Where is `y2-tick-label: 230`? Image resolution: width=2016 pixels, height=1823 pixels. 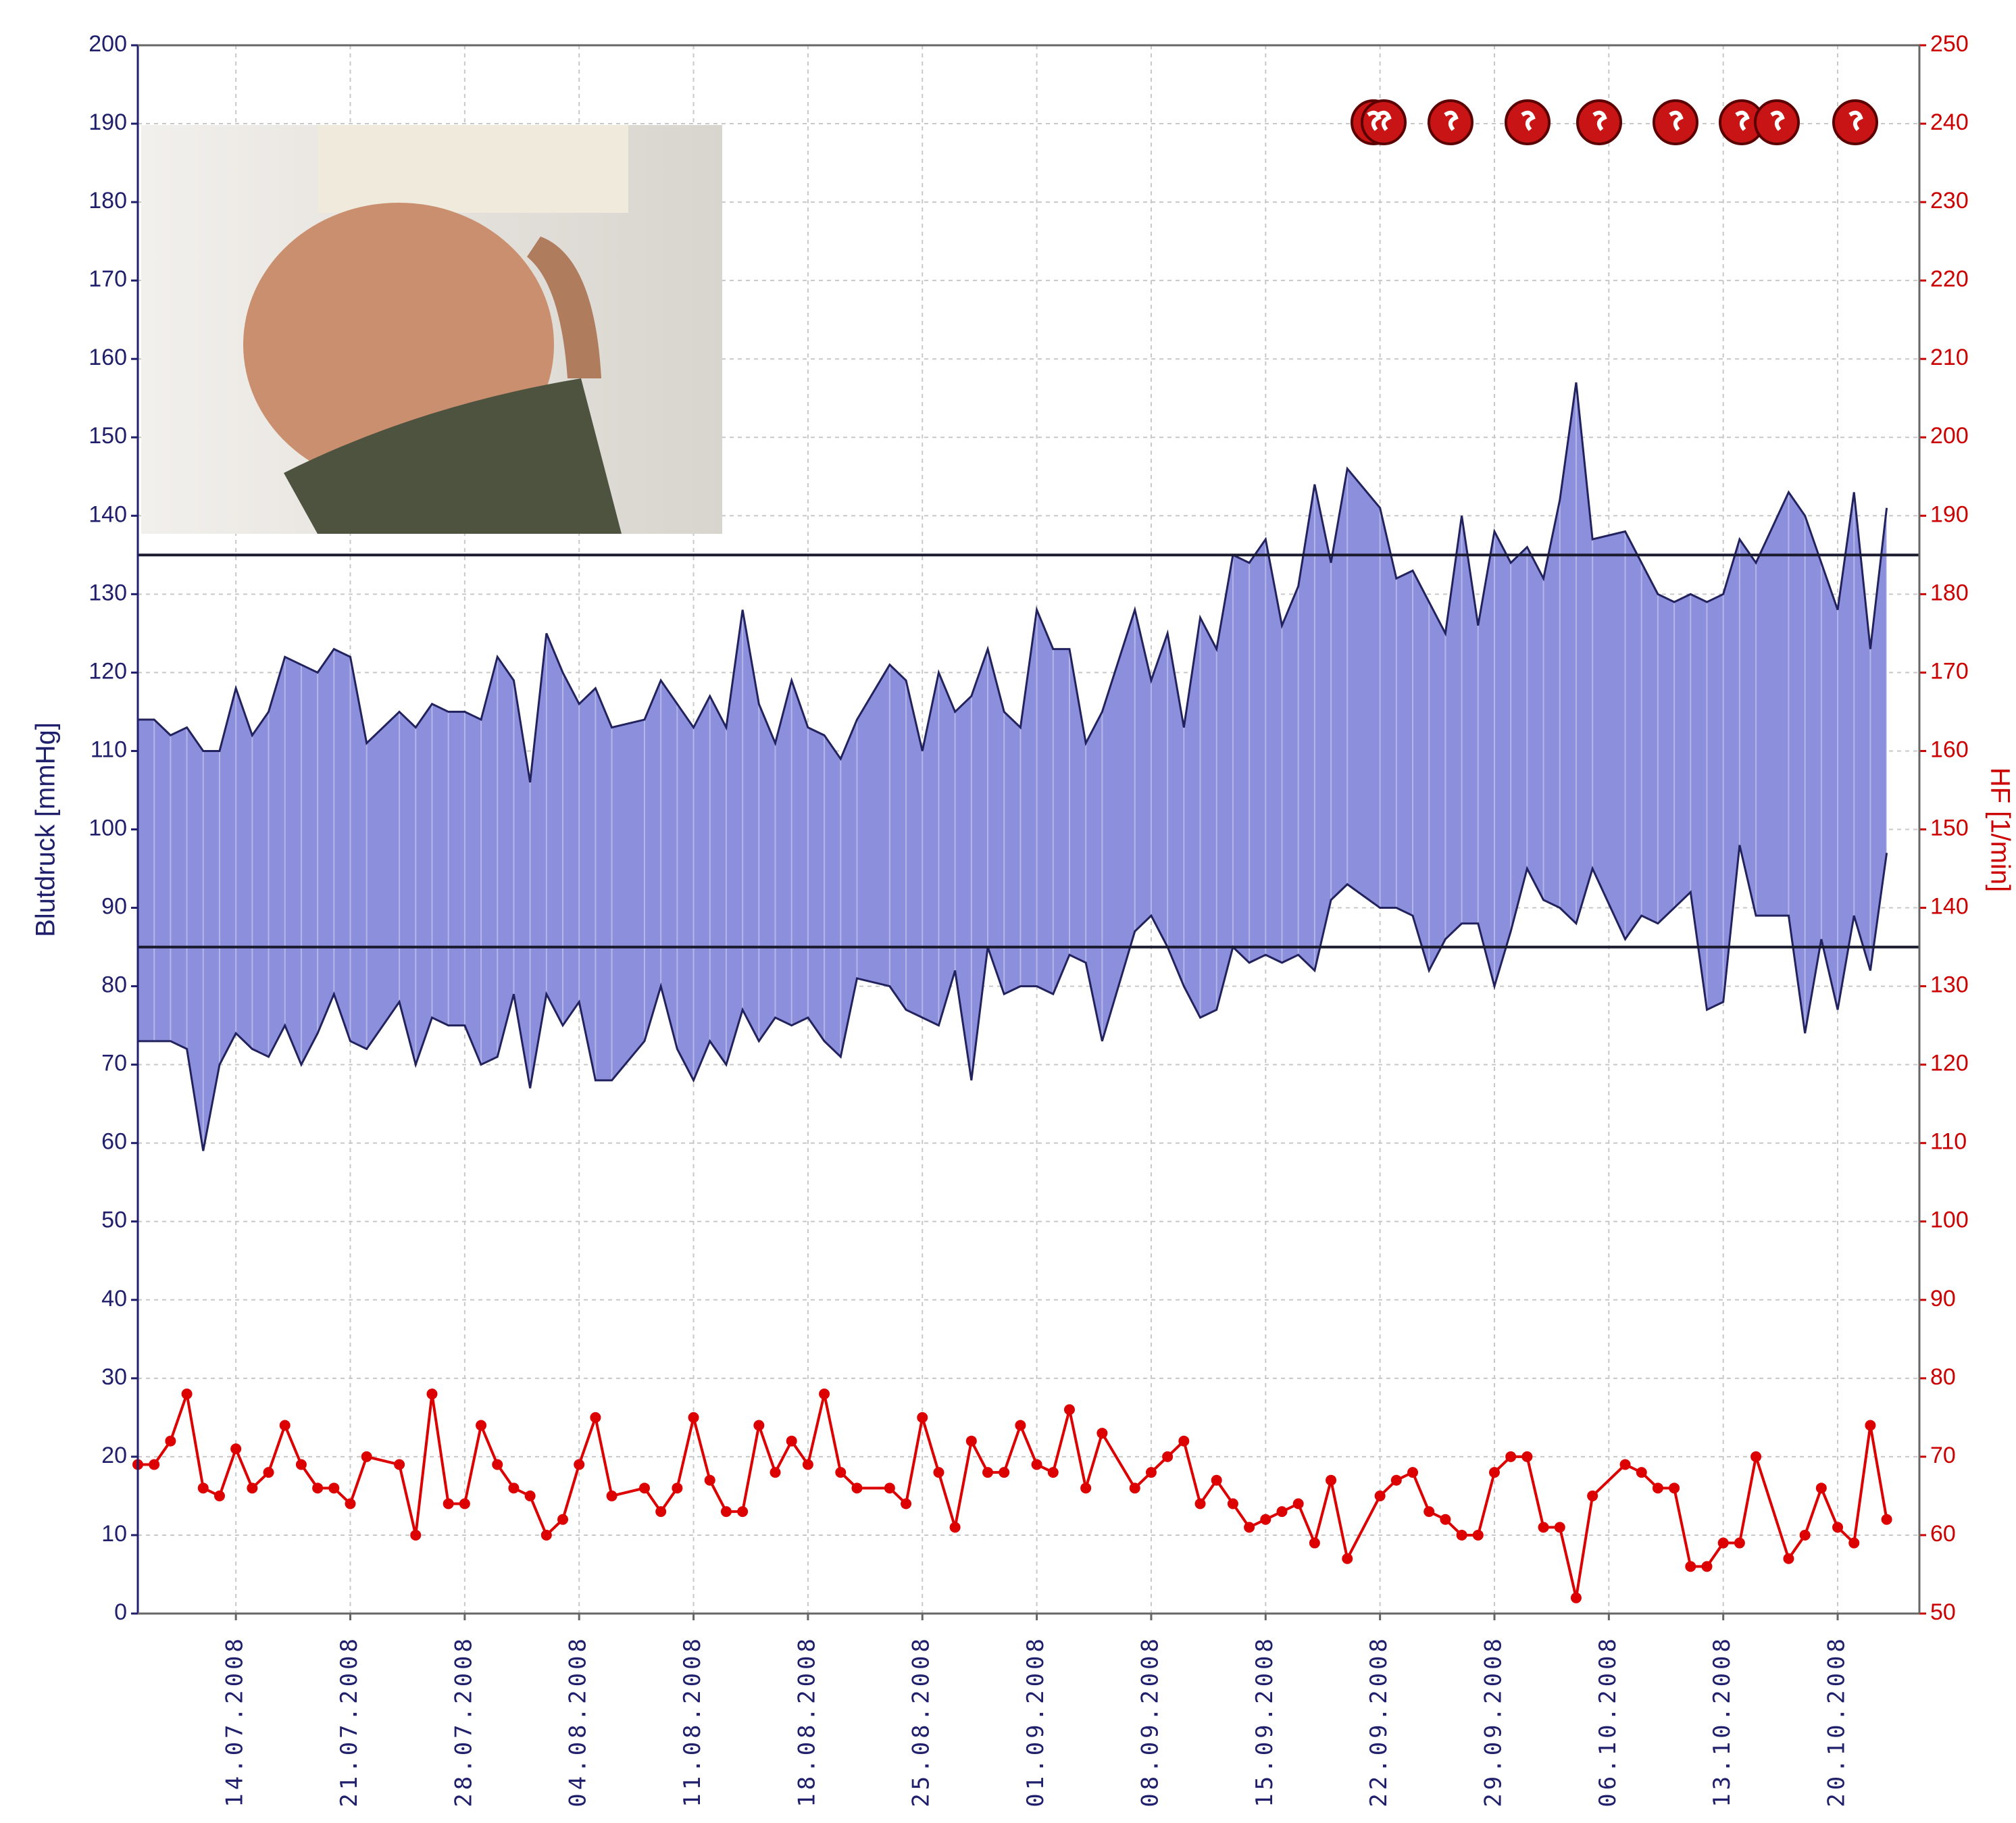
y2-tick-label: 230 is located at coordinates (1950, 201).